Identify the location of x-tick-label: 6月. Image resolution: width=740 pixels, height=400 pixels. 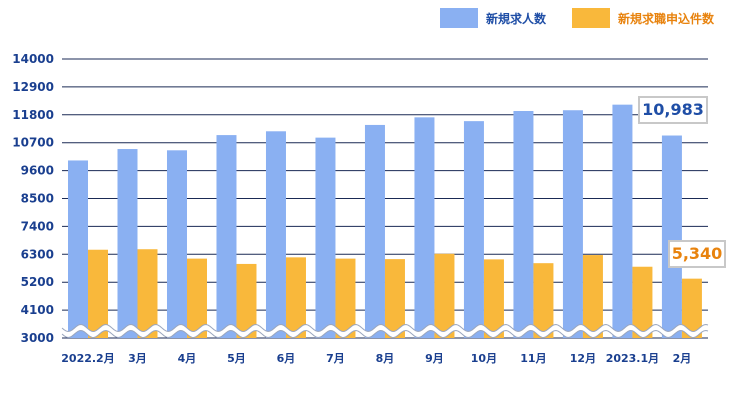
(286, 358).